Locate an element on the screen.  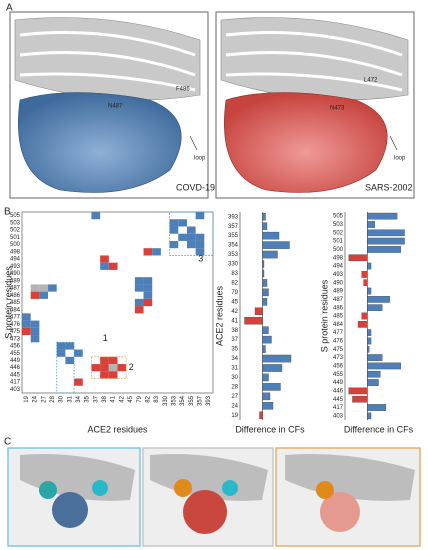
x-tick-label: 19 is located at coordinates (27, 398).